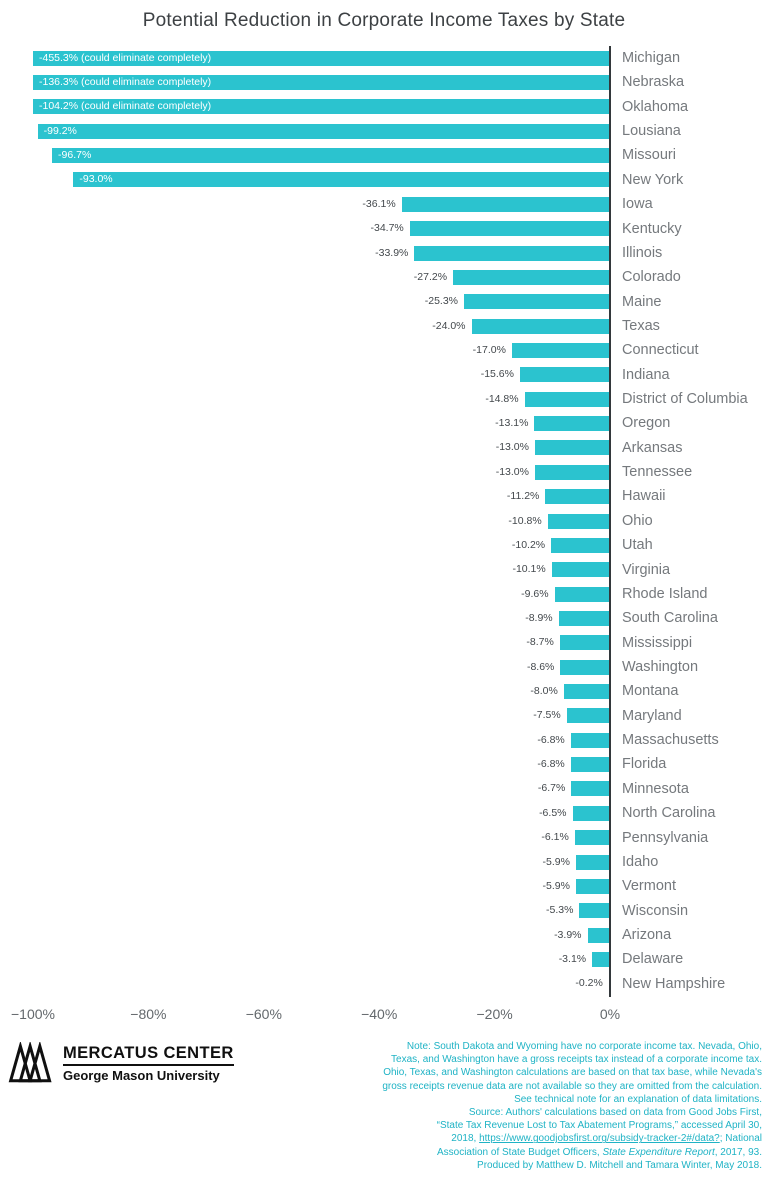 The width and height of the screenshot is (768, 1187). Describe the element at coordinates (497, 374) in the screenshot. I see `bar-value-label: -15.6%` at that location.